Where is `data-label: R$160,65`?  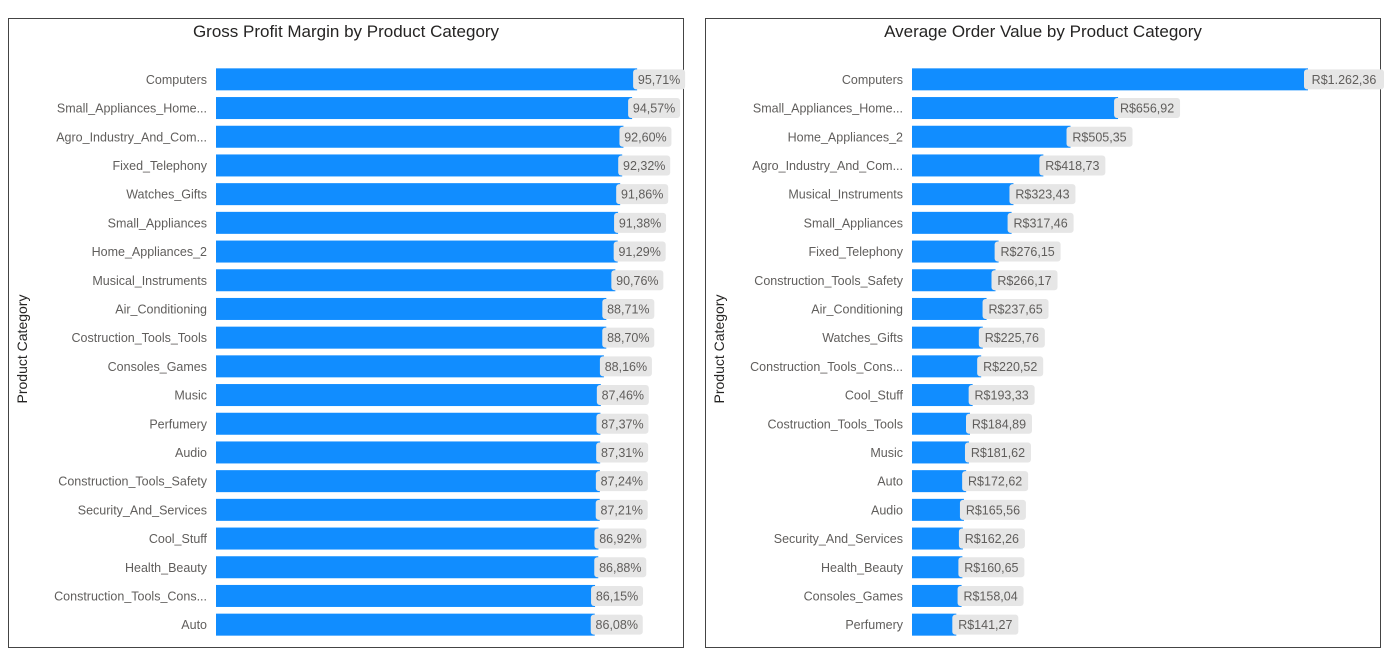
data-label: R$160,65 is located at coordinates (991, 568).